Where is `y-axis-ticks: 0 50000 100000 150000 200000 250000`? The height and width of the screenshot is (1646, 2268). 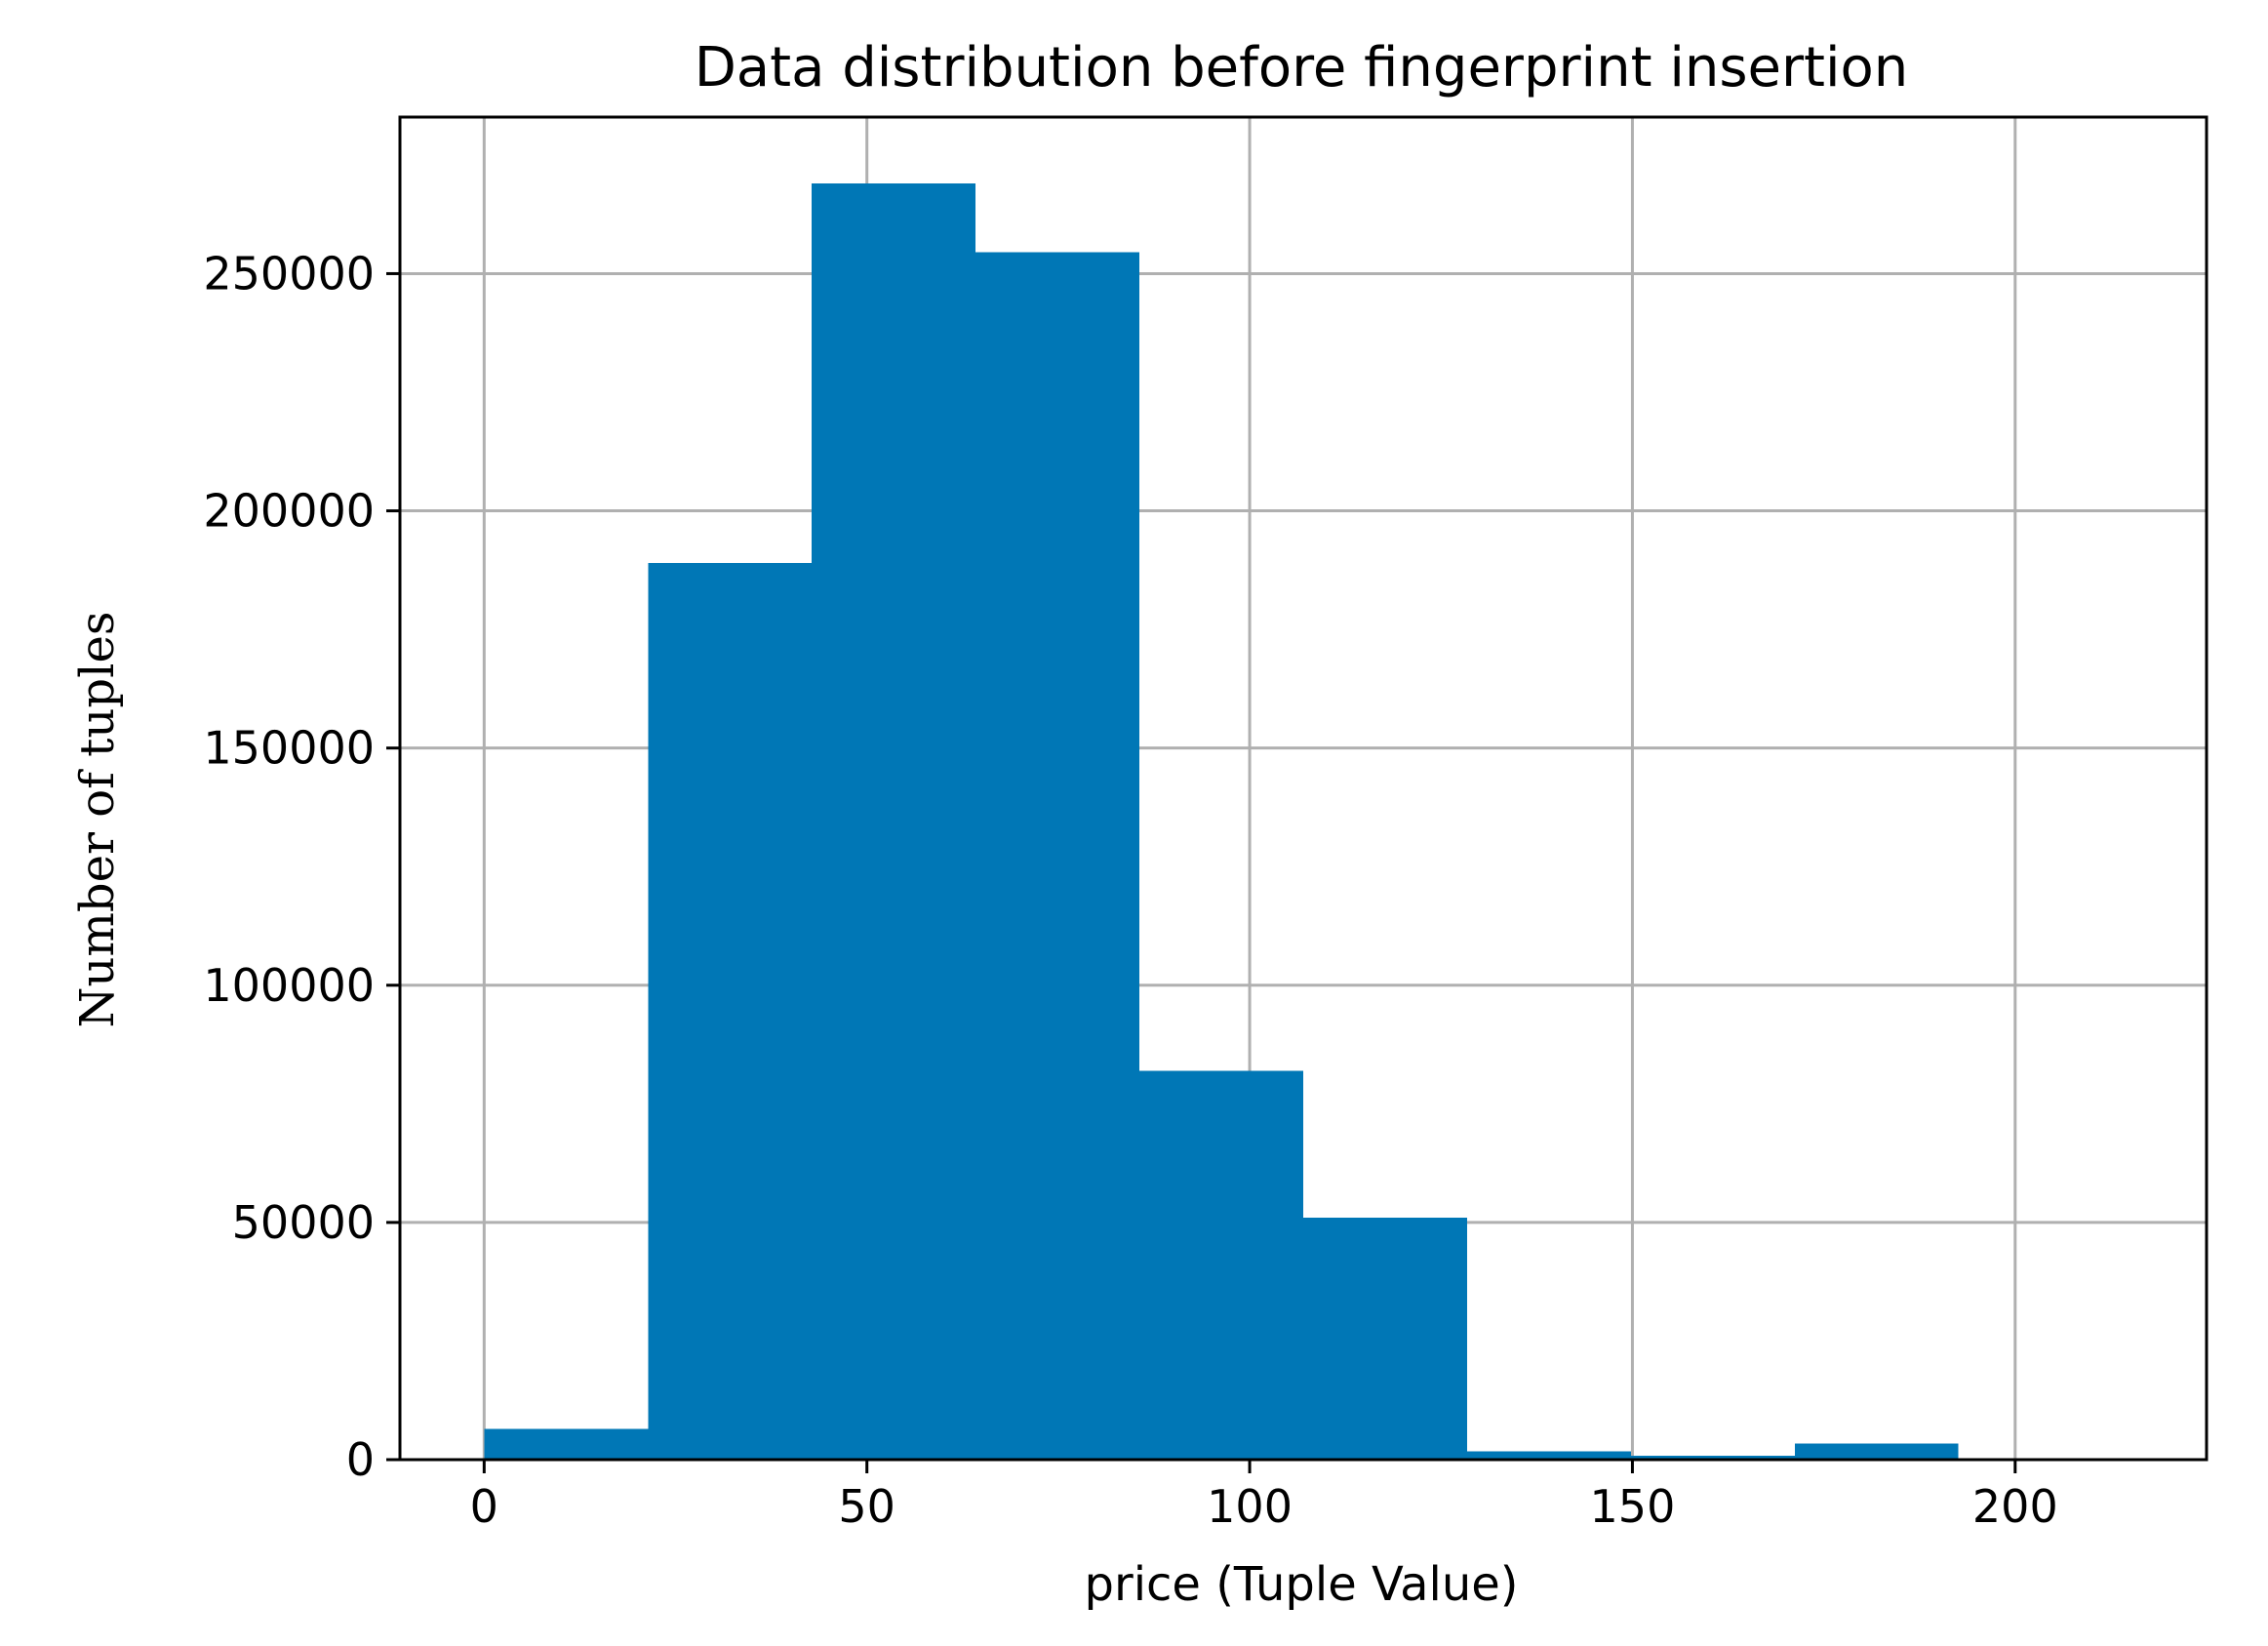 y-axis-ticks: 0 50000 100000 150000 200000 250000 is located at coordinates (301, 866).